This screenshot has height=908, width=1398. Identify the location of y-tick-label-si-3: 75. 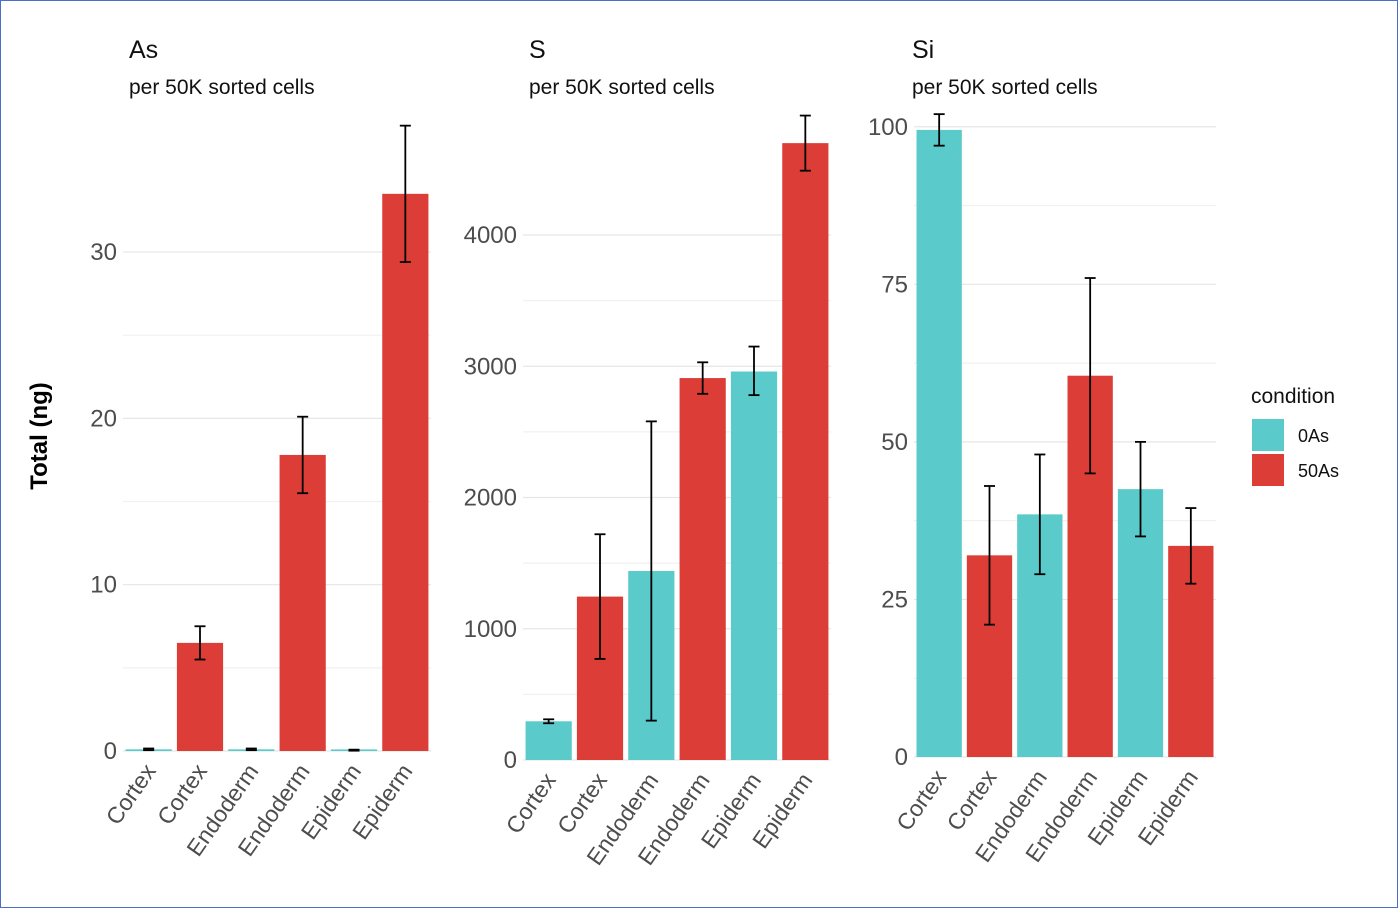
(894, 284).